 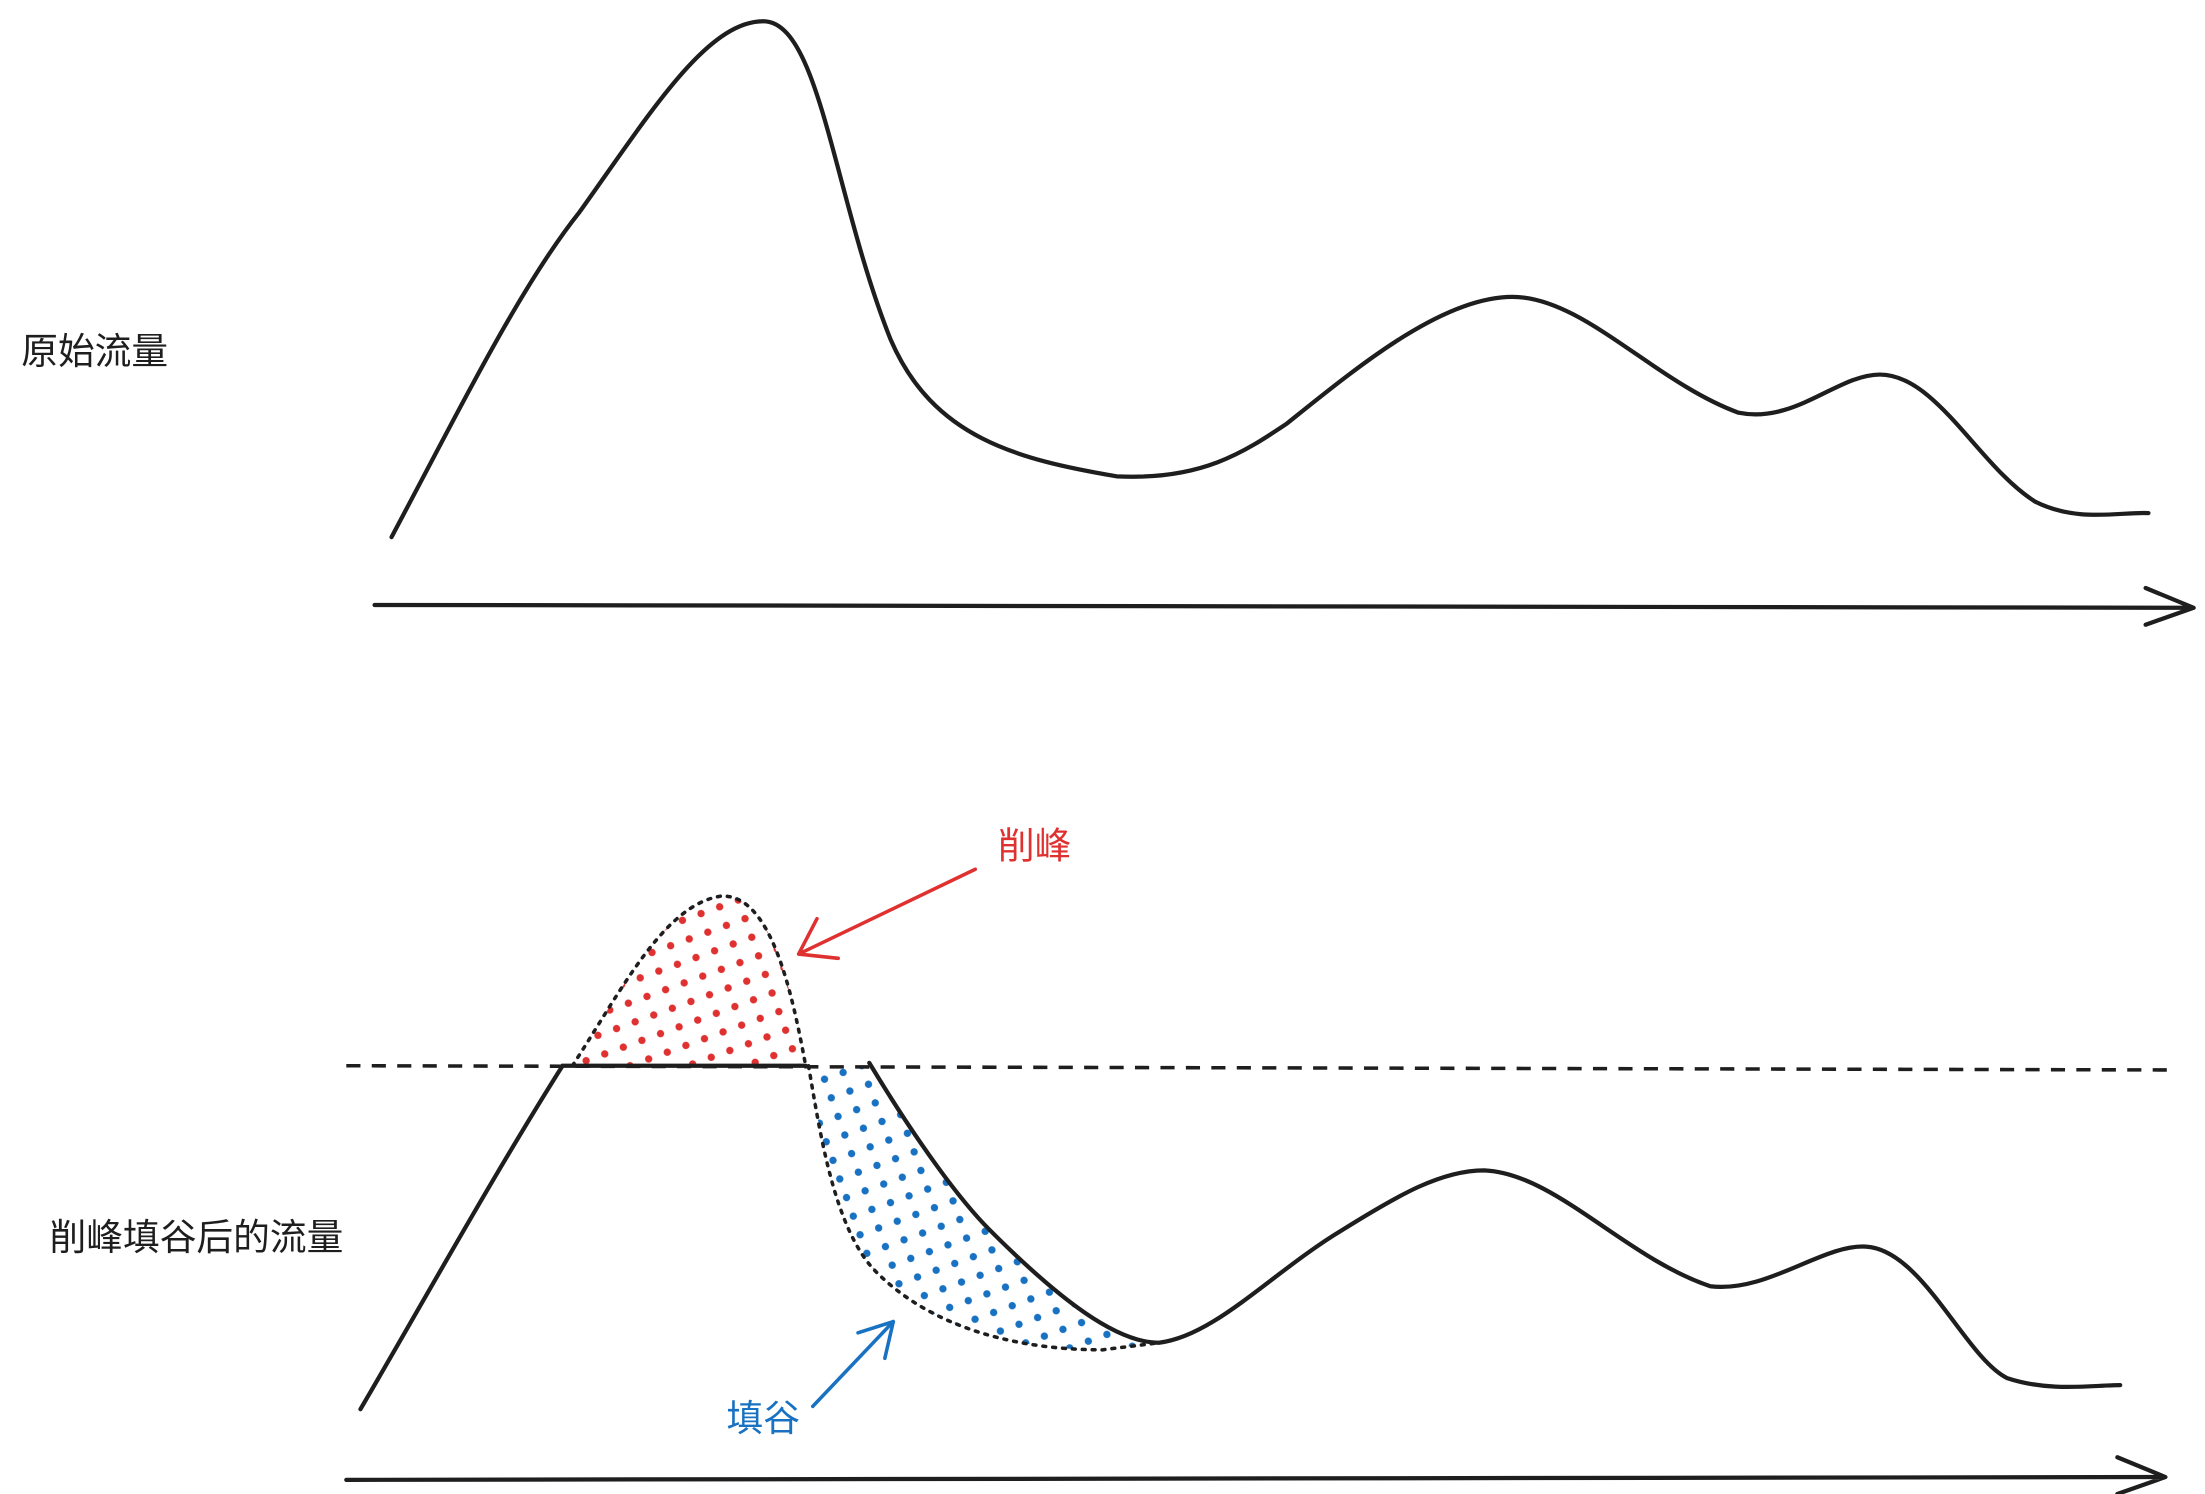 I want to click on valley-arrow, so click(x=853, y=1364).